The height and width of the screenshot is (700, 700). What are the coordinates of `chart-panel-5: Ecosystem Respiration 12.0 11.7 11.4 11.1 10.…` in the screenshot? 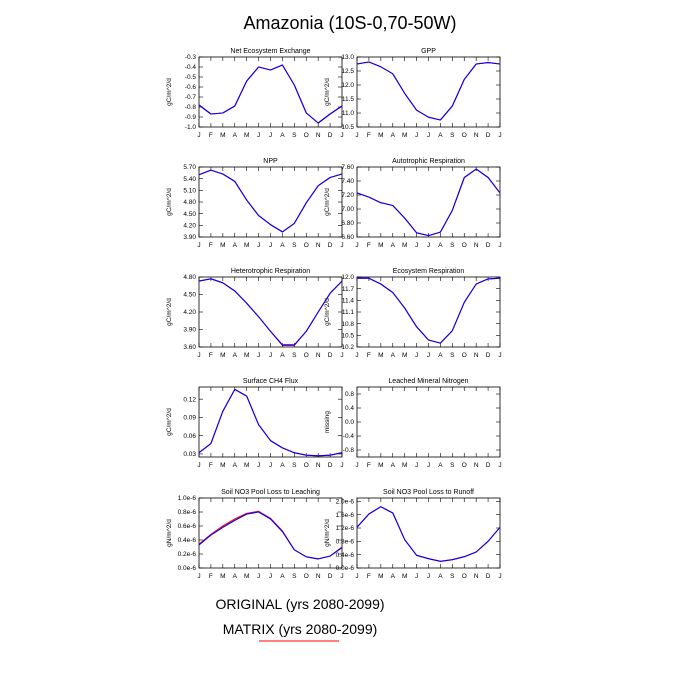 It's located at (413, 313).